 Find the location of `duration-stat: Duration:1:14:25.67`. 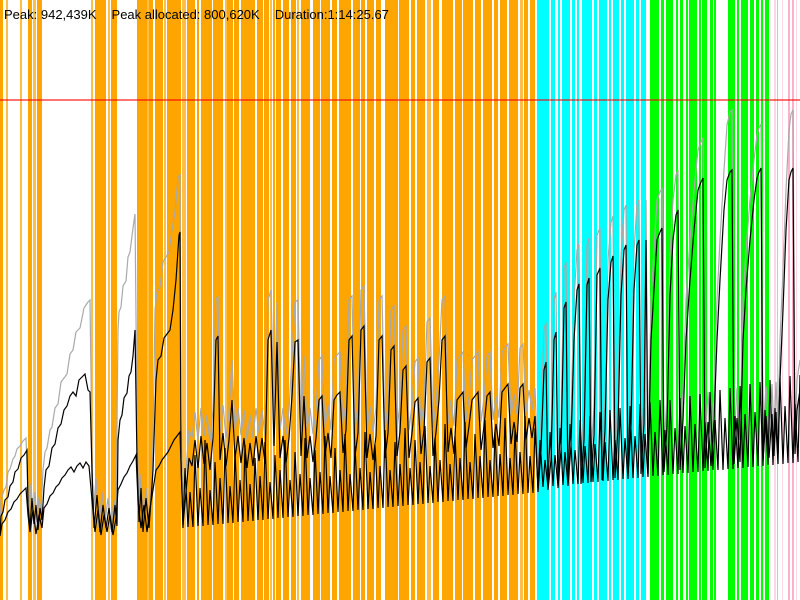

duration-stat: Duration:1:14:25.67 is located at coordinates (331, 14).